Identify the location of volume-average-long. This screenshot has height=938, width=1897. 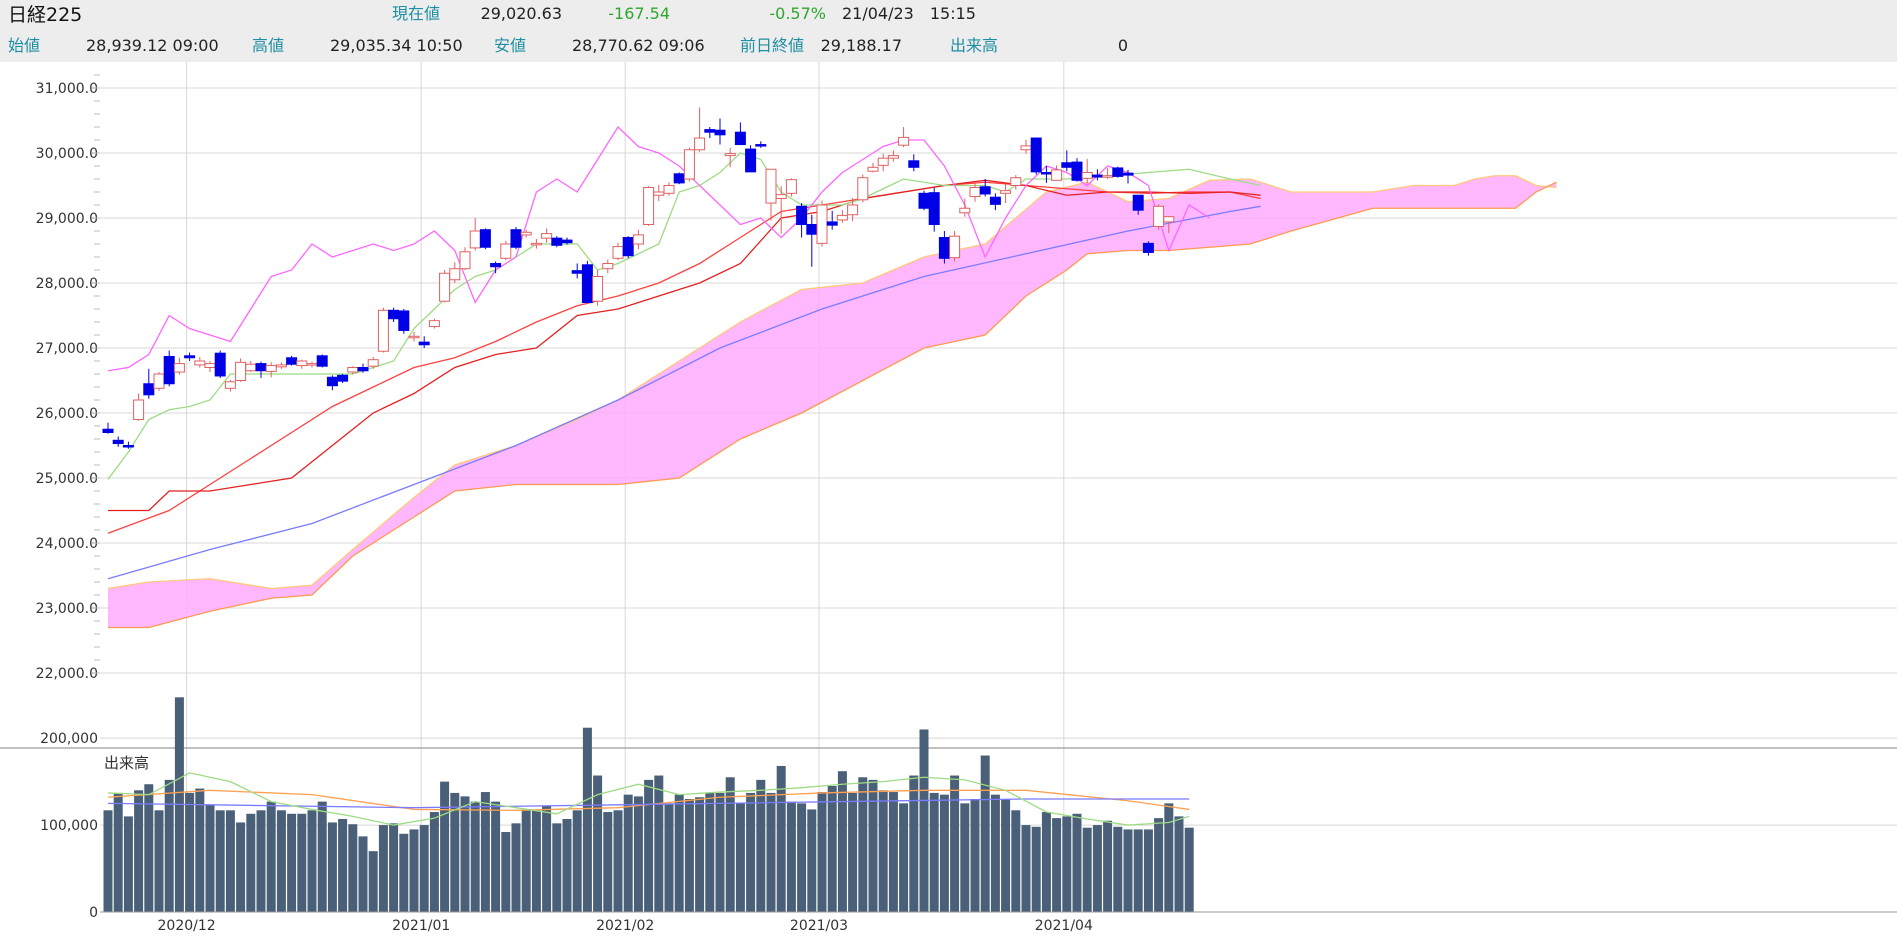
(648, 800).